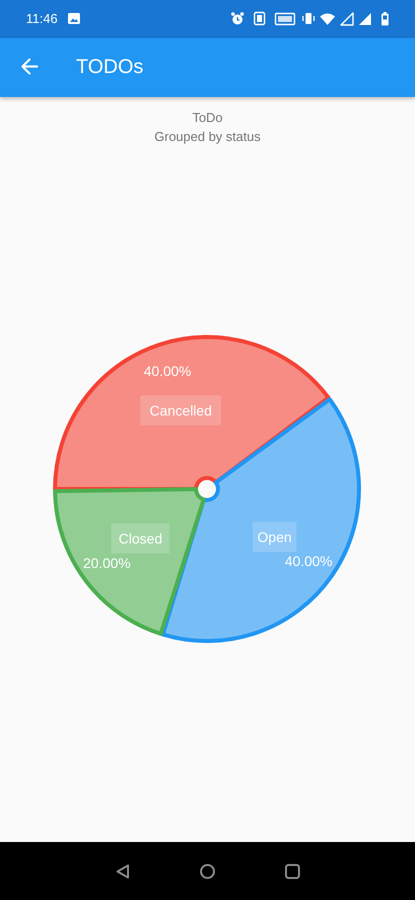  Describe the element at coordinates (181, 410) in the screenshot. I see `slice-label: Cancelled` at that location.